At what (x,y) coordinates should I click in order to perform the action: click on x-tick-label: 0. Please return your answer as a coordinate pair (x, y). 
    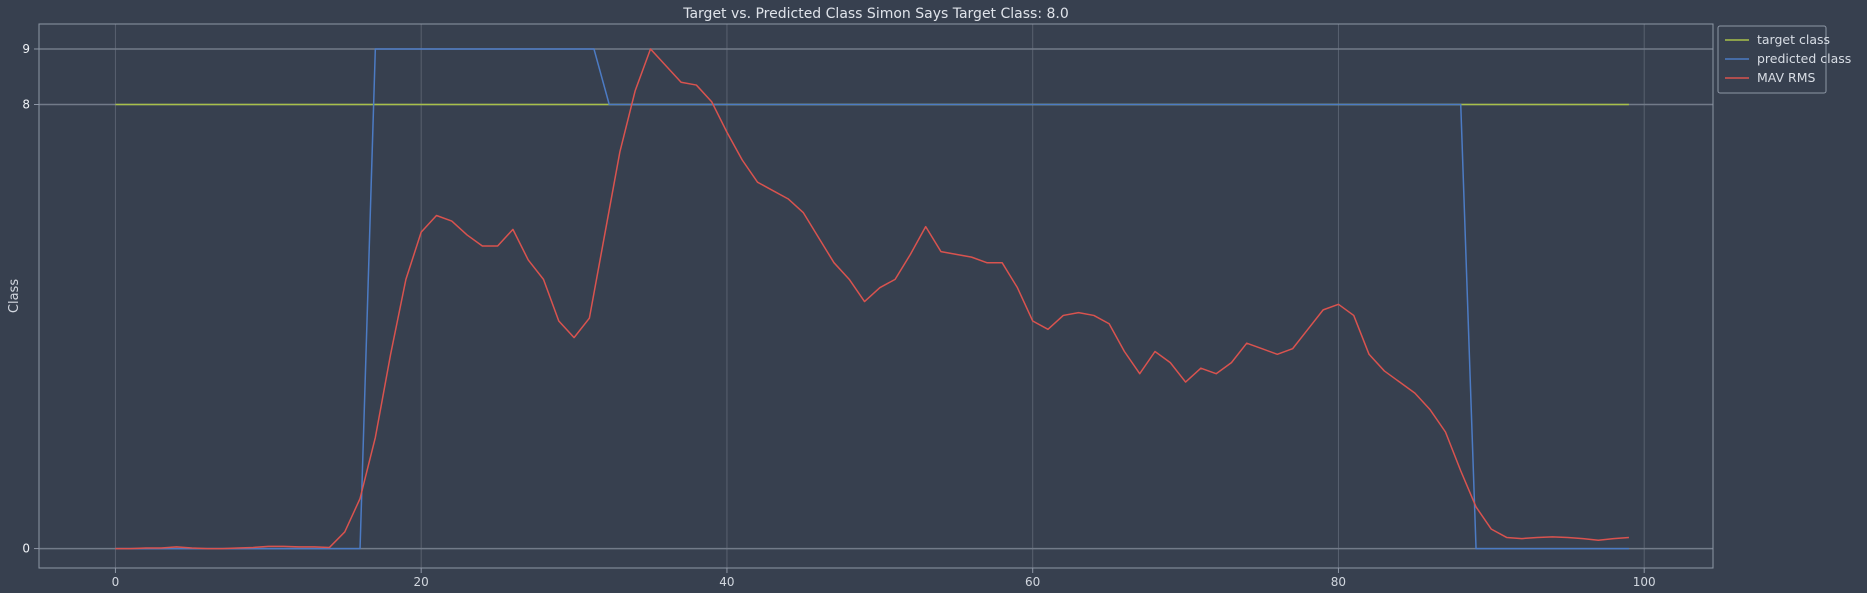
    Looking at the image, I should click on (116, 582).